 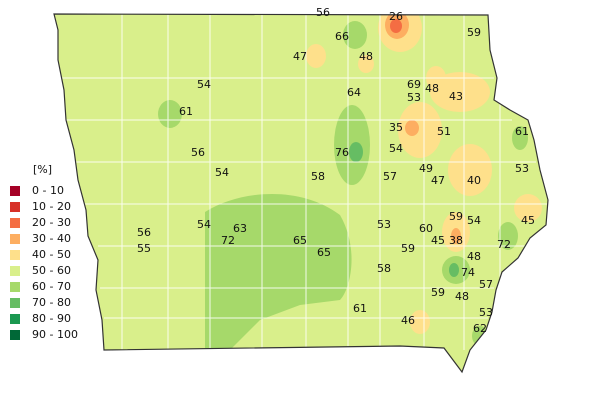 I want to click on station-value: 60, so click(x=426, y=228).